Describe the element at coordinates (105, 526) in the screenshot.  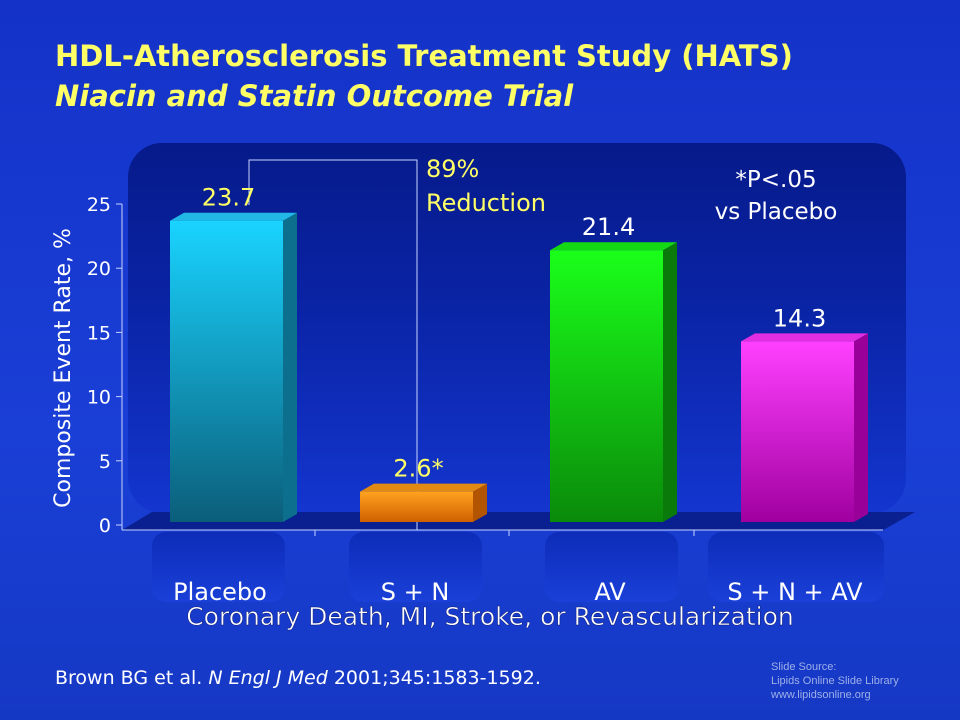
I see `y-tick-label: 0` at that location.